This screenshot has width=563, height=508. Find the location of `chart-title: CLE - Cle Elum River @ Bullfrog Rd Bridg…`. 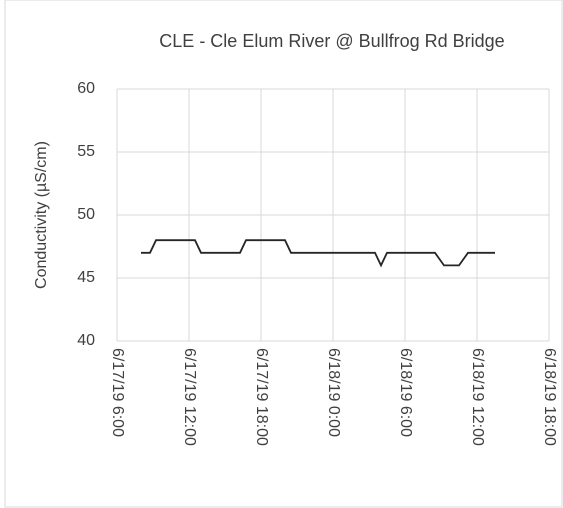

chart-title: CLE - Cle Elum River @ Bullfrog Rd Bridg… is located at coordinates (331, 41).